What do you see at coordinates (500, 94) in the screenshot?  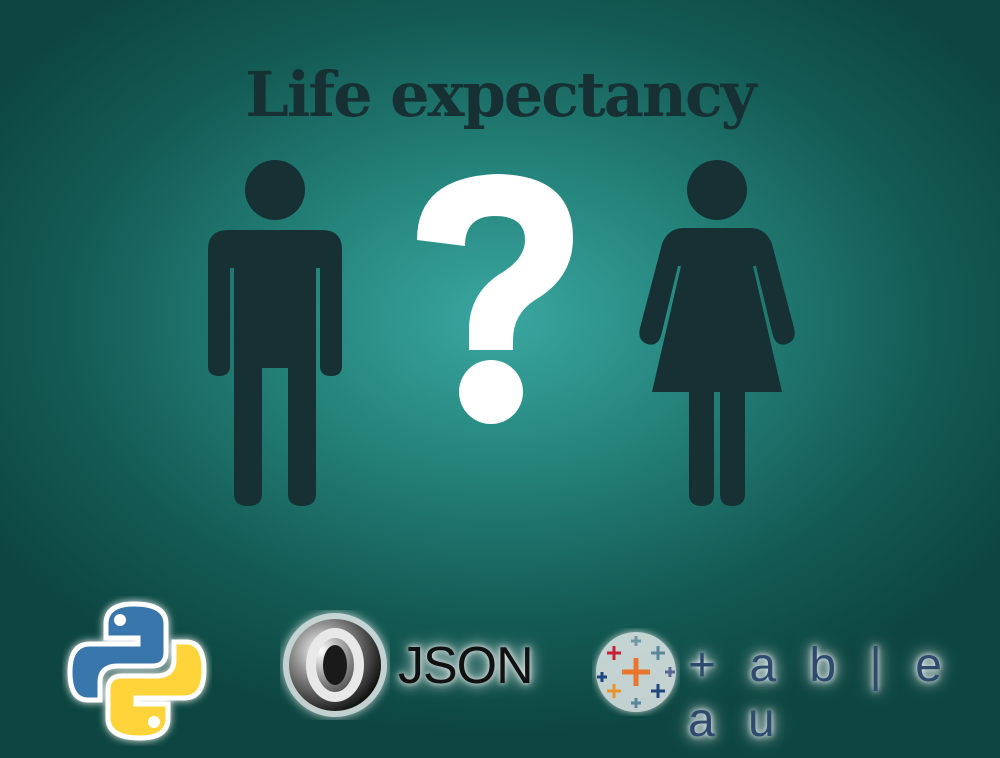 I see `page-title: Life expectancy` at bounding box center [500, 94].